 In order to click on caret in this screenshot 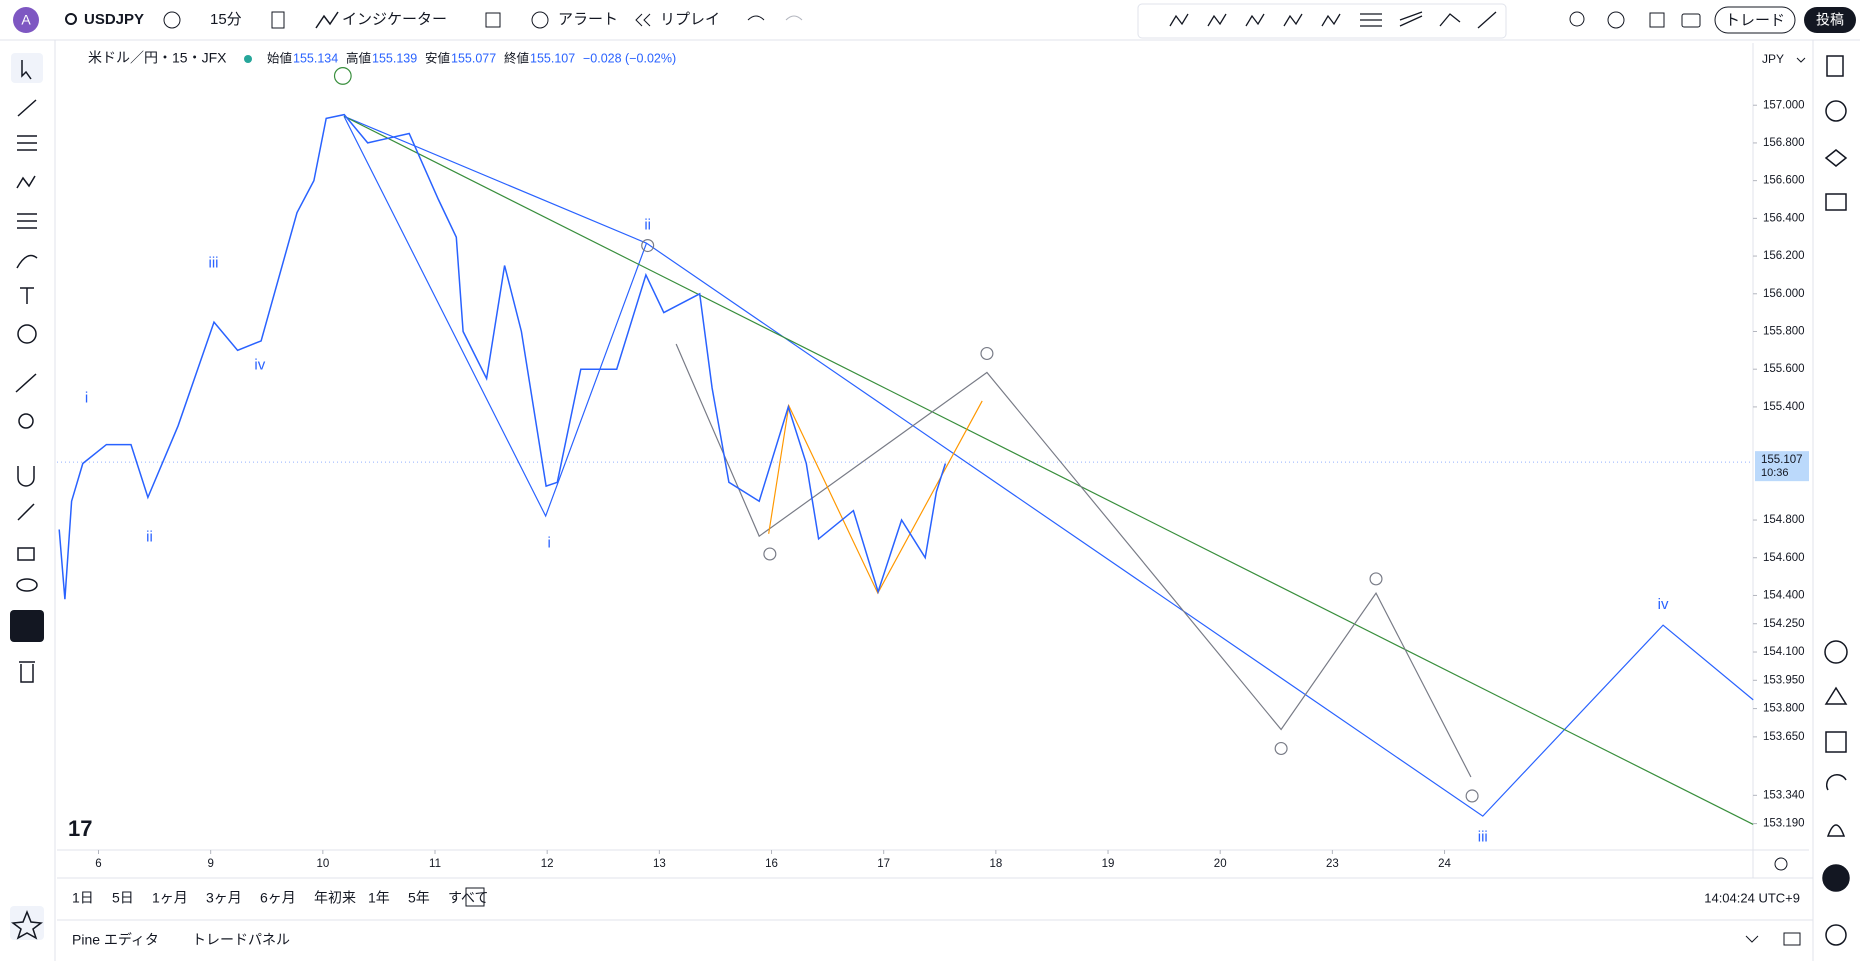, I will do `click(1801, 60)`.